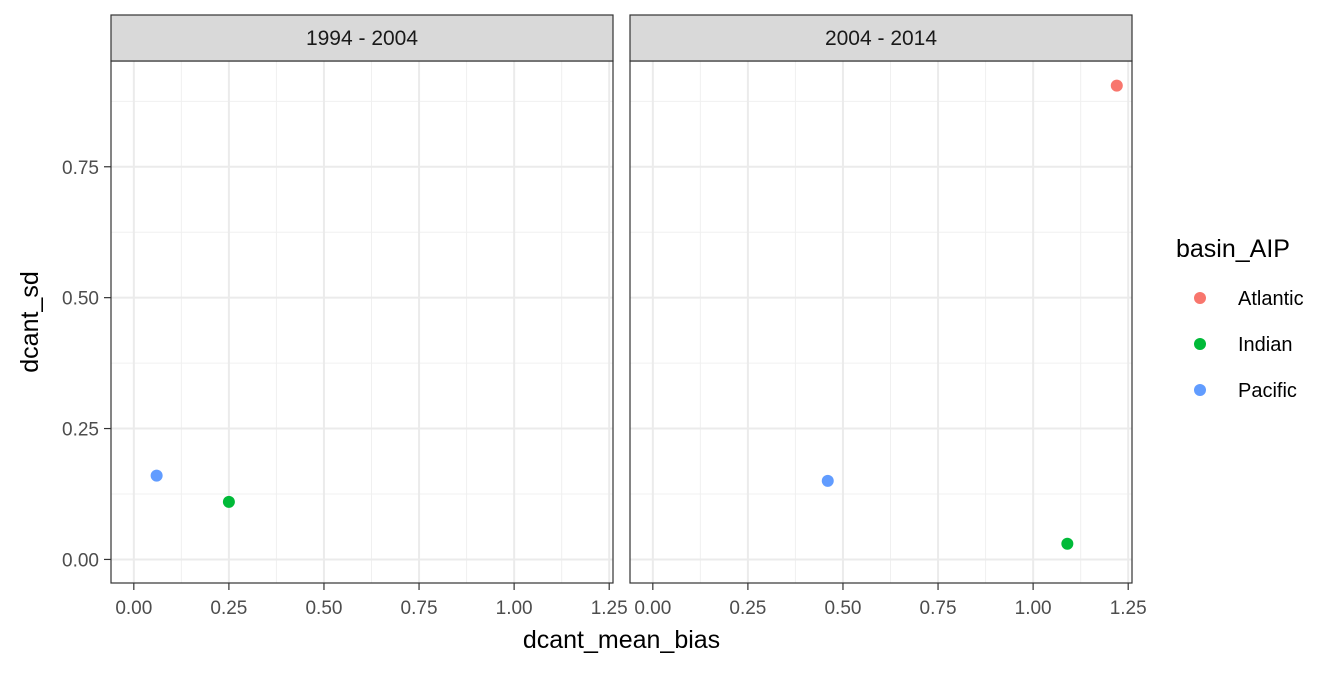 Image resolution: width=1344 pixels, height=677 pixels. Describe the element at coordinates (1233, 249) in the screenshot. I see `legend-title: basin_AIP` at that location.